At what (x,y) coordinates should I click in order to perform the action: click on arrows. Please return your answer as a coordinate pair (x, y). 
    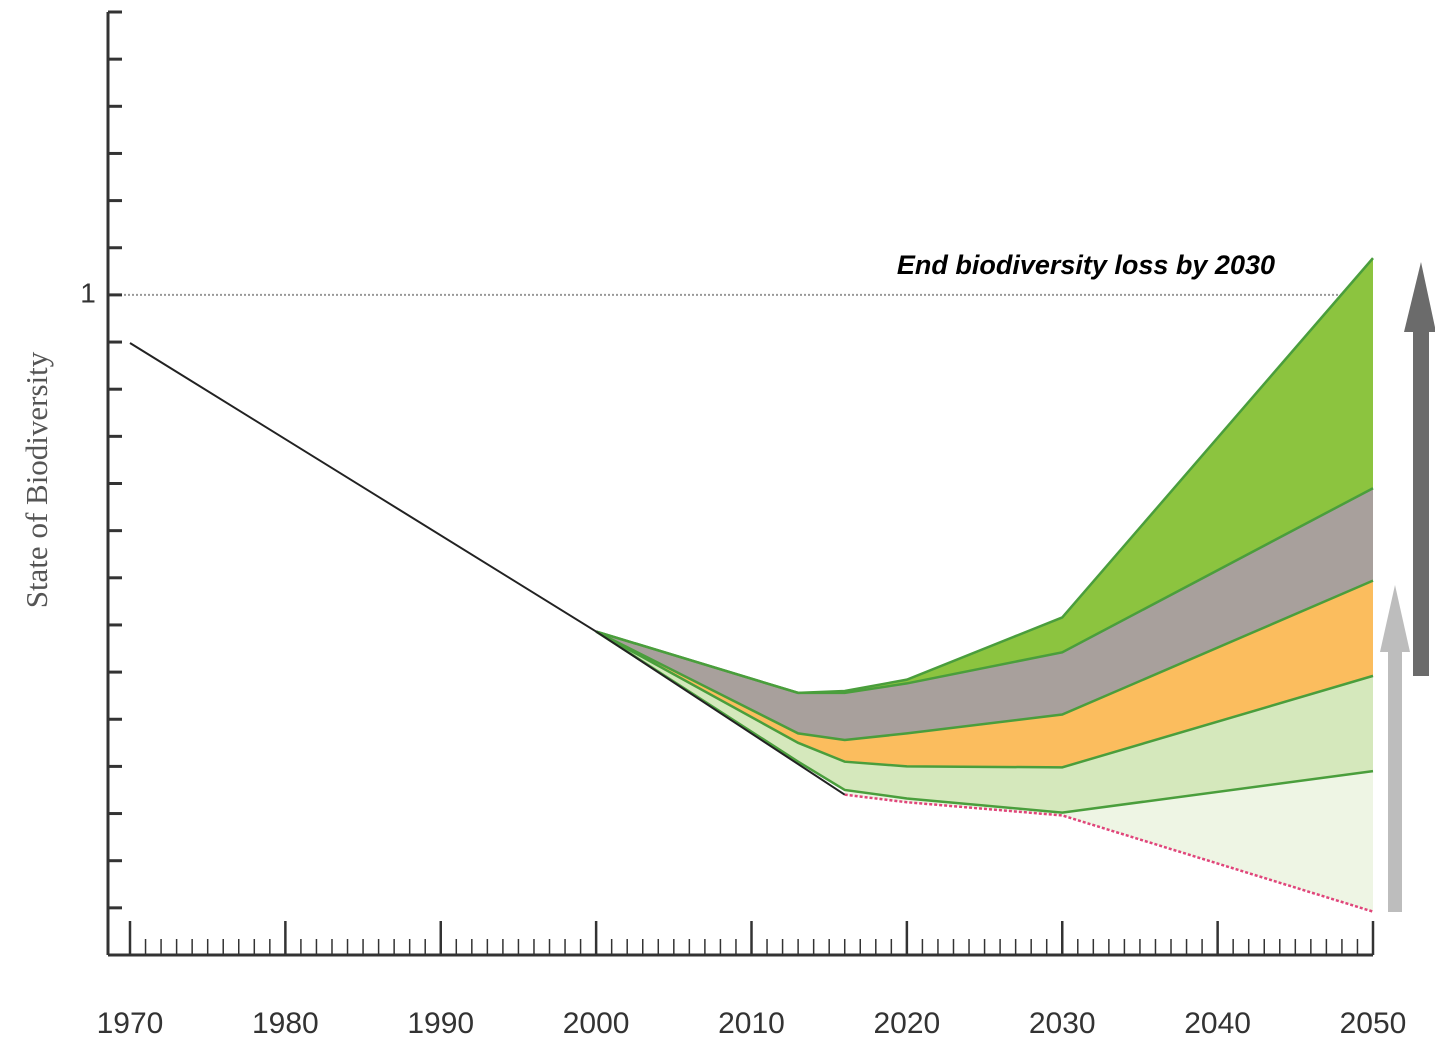
    Looking at the image, I should click on (1407, 587).